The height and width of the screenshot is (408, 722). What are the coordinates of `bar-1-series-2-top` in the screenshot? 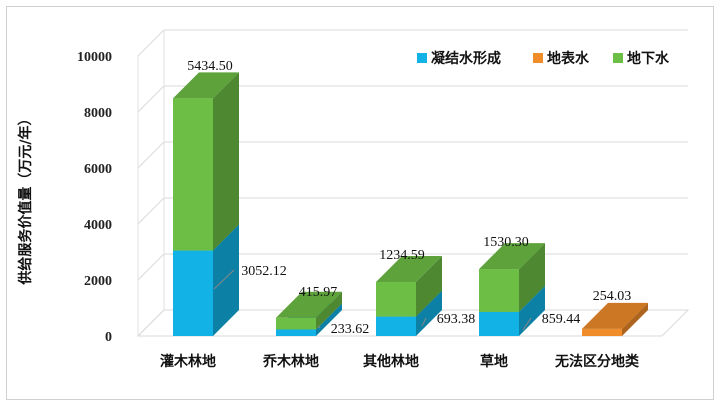 It's located at (309, 304).